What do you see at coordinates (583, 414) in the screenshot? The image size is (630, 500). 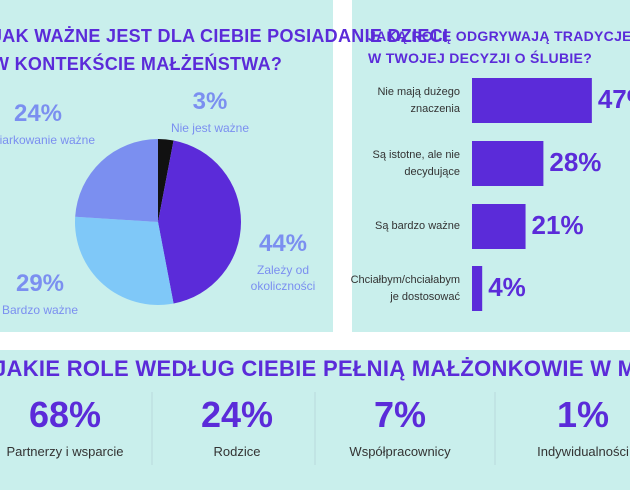 I see `stat-value: 1%` at bounding box center [583, 414].